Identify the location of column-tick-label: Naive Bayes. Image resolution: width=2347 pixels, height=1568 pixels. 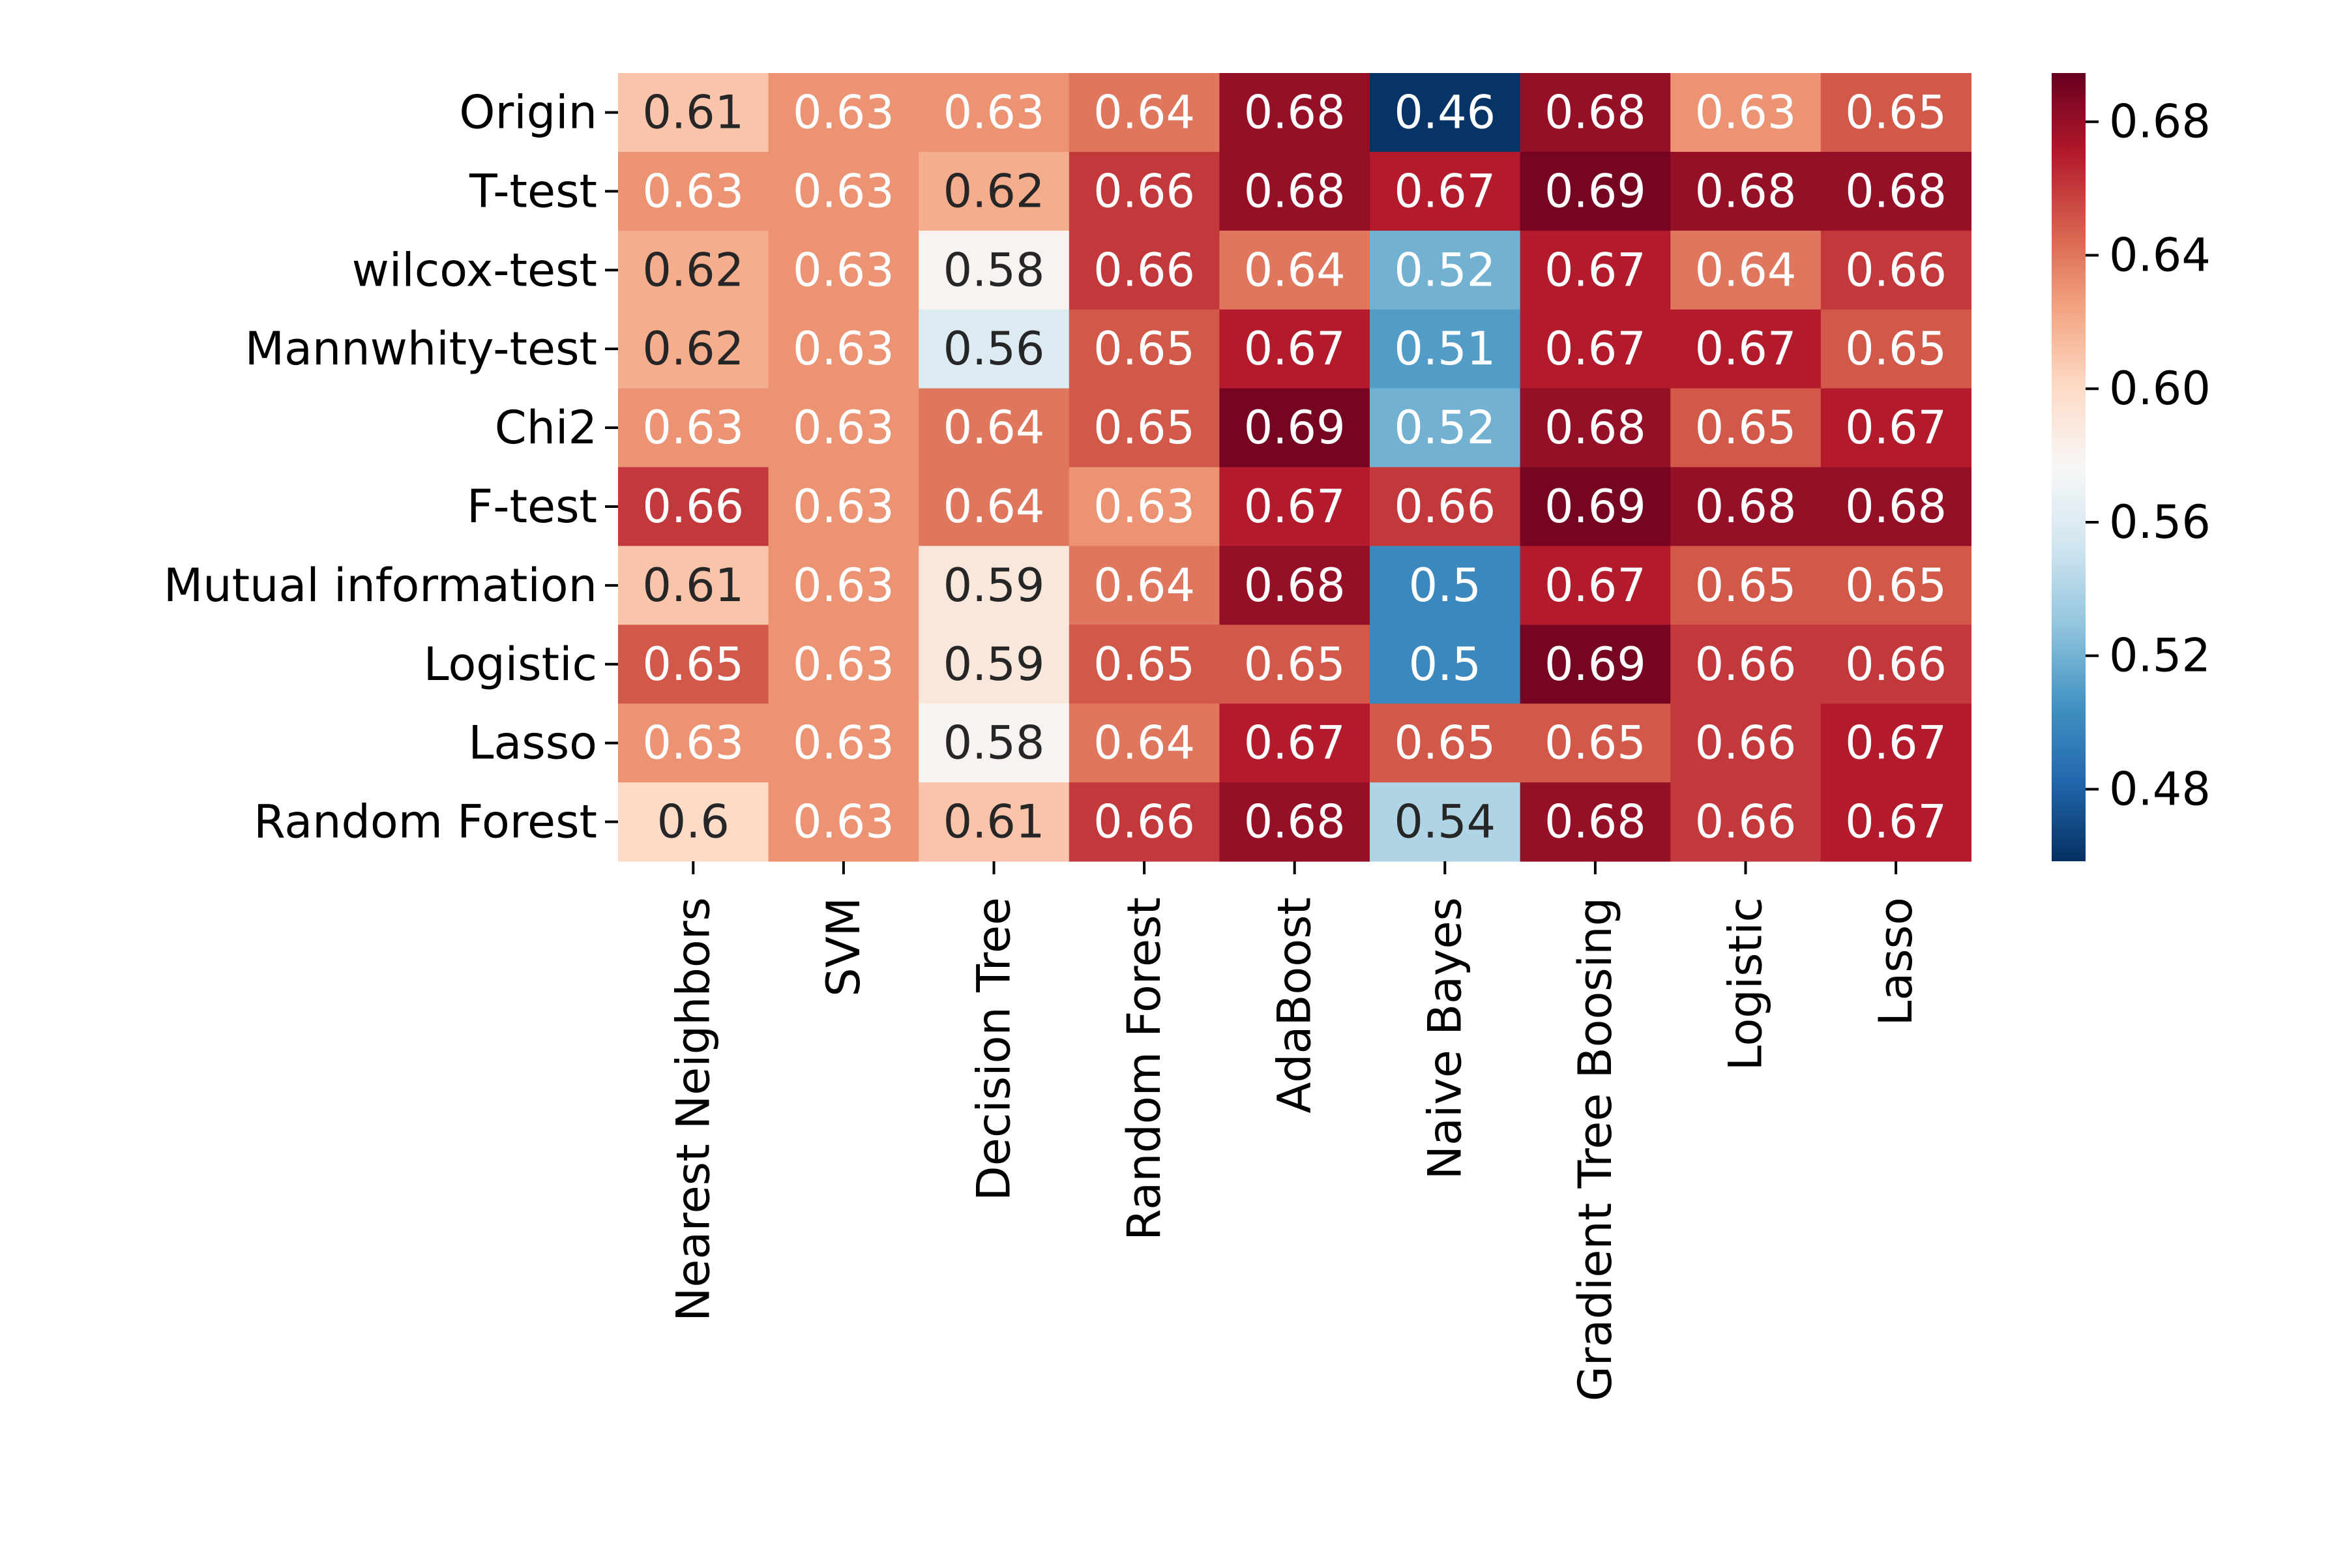
(1444, 1038).